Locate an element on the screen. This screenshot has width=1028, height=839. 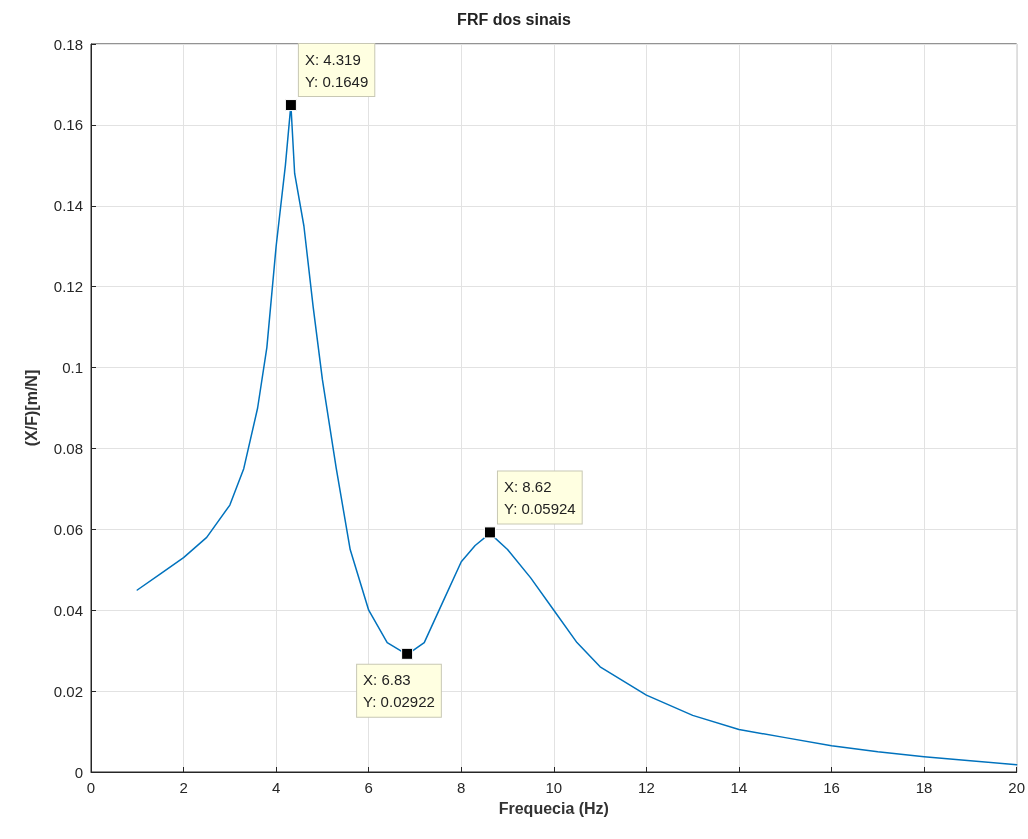
x-tick-label: 2 is located at coordinates (183, 787).